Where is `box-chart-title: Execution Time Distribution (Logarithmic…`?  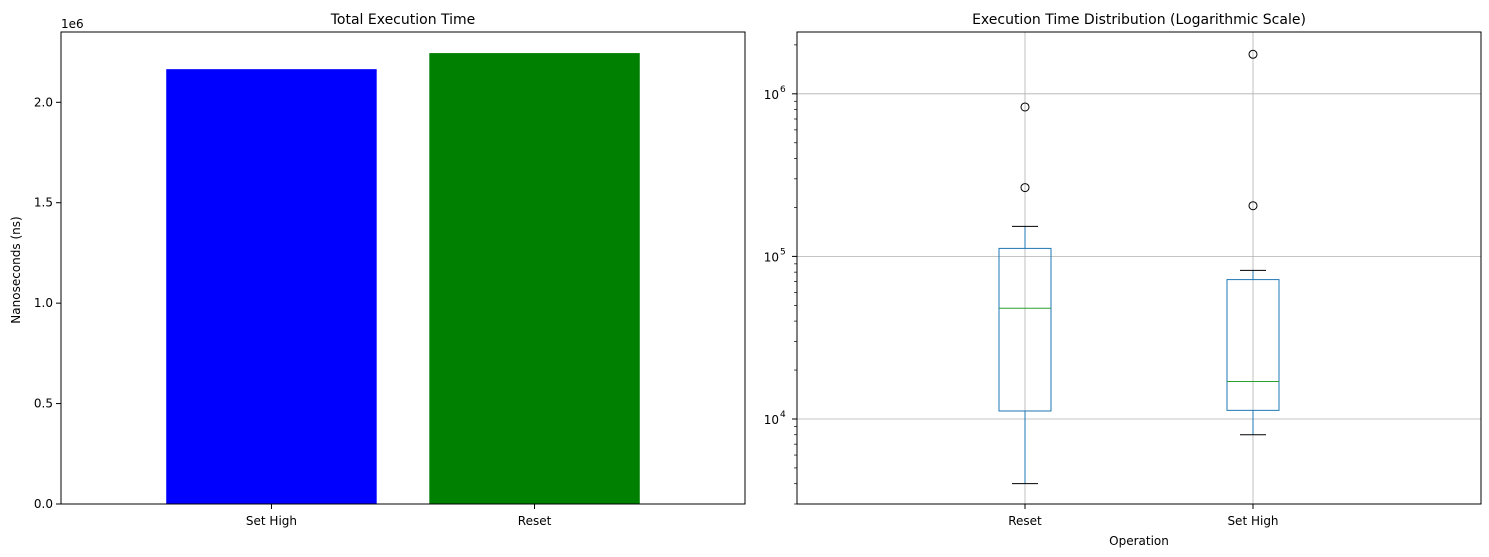 box-chart-title: Execution Time Distribution (Logarithmic… is located at coordinates (1139, 20).